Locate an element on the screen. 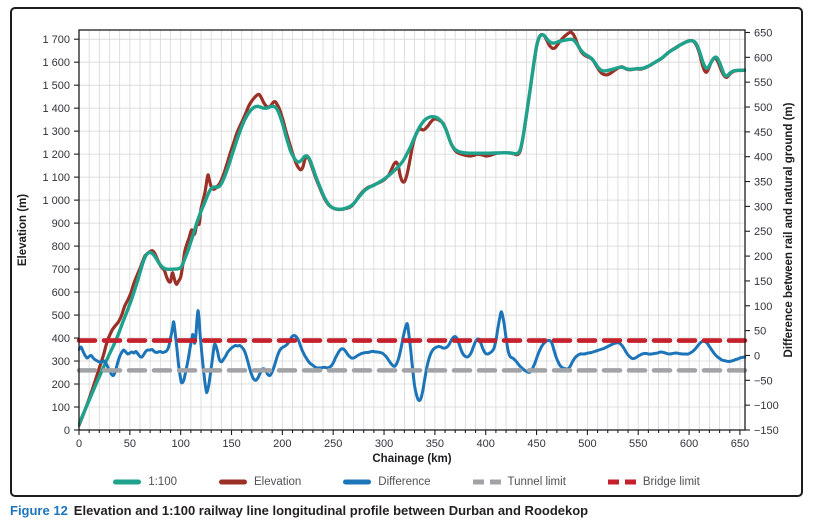 This screenshot has width=815, height=532. y-right-tick-label: 0 is located at coordinates (757, 356).